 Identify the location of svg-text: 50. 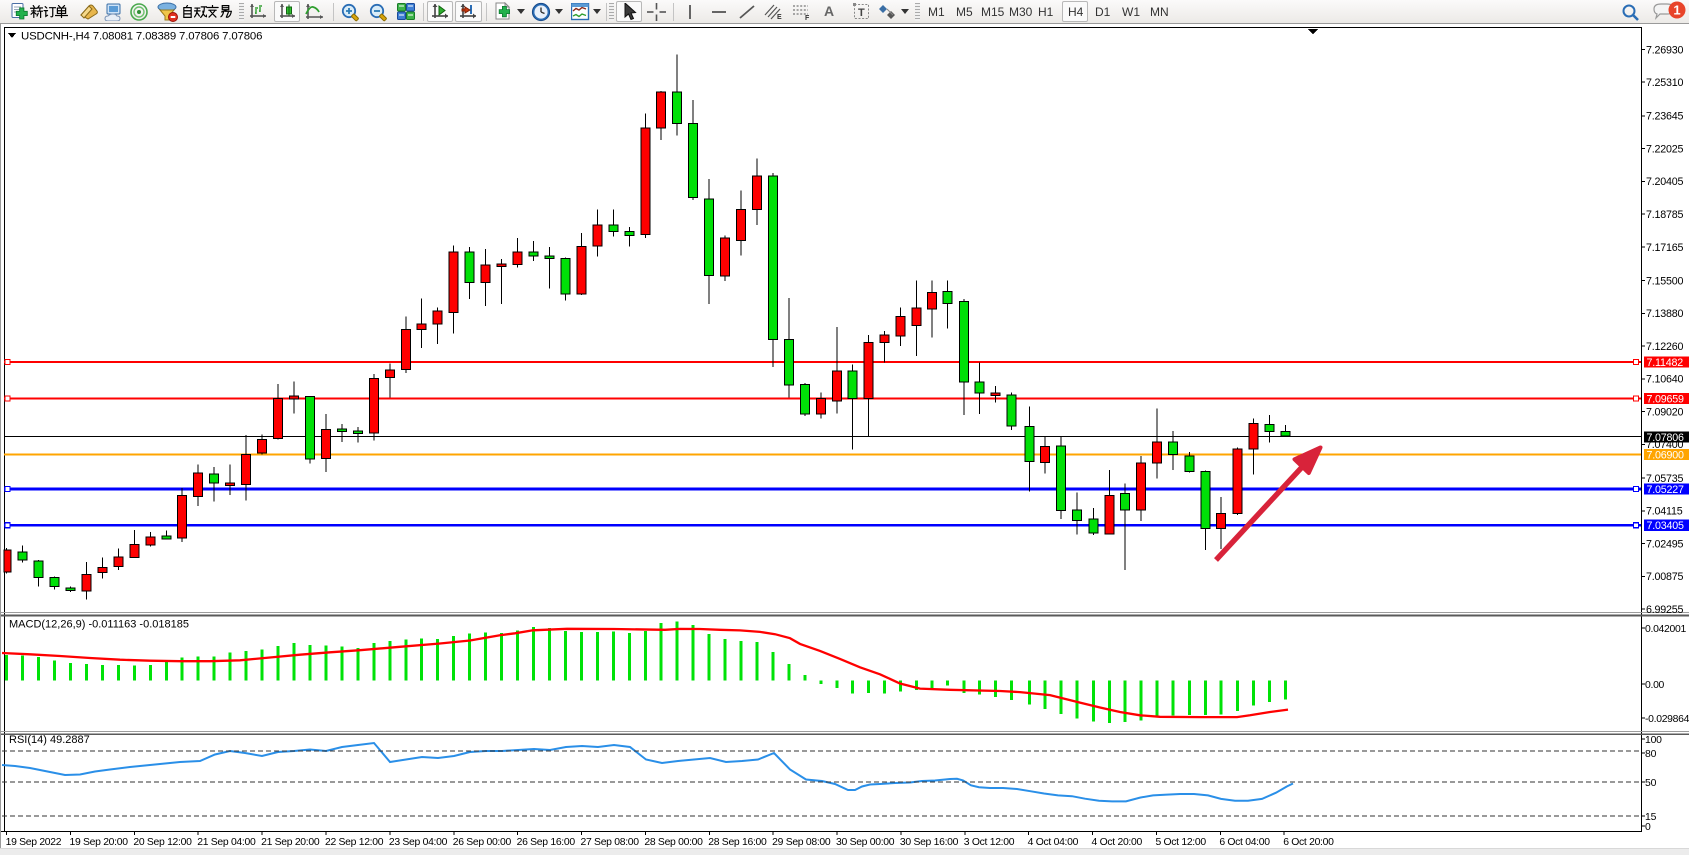
(1651, 783).